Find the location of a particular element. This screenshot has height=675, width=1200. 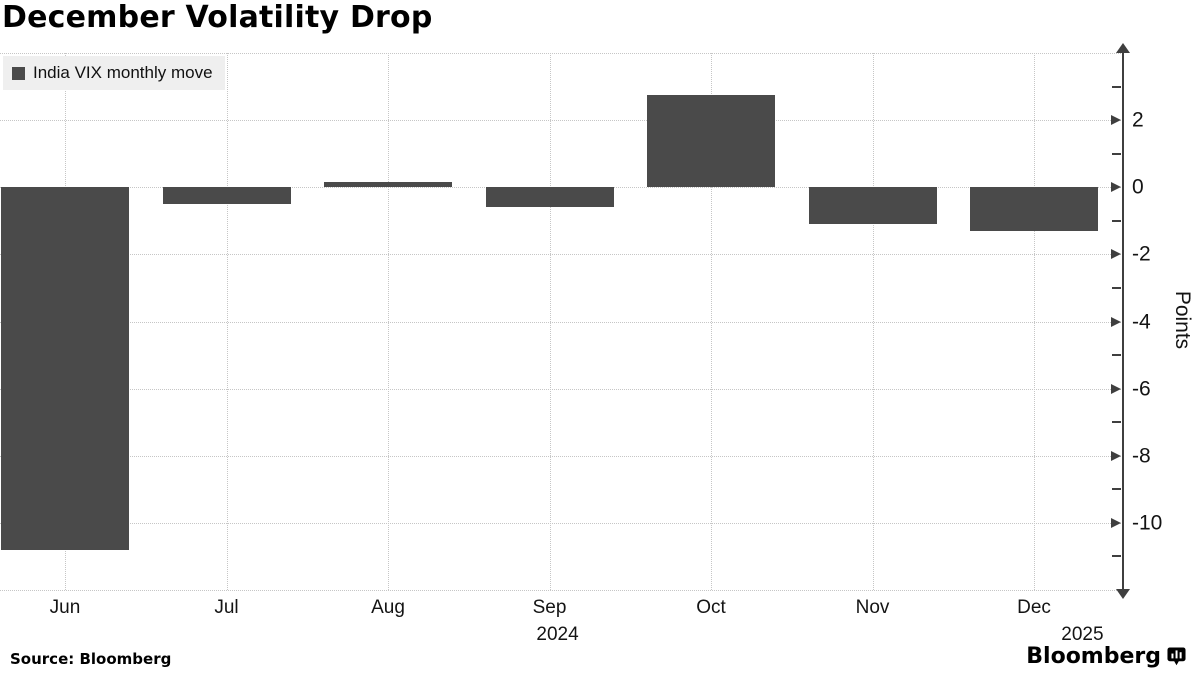

y-axis-line is located at coordinates (1123, 320).